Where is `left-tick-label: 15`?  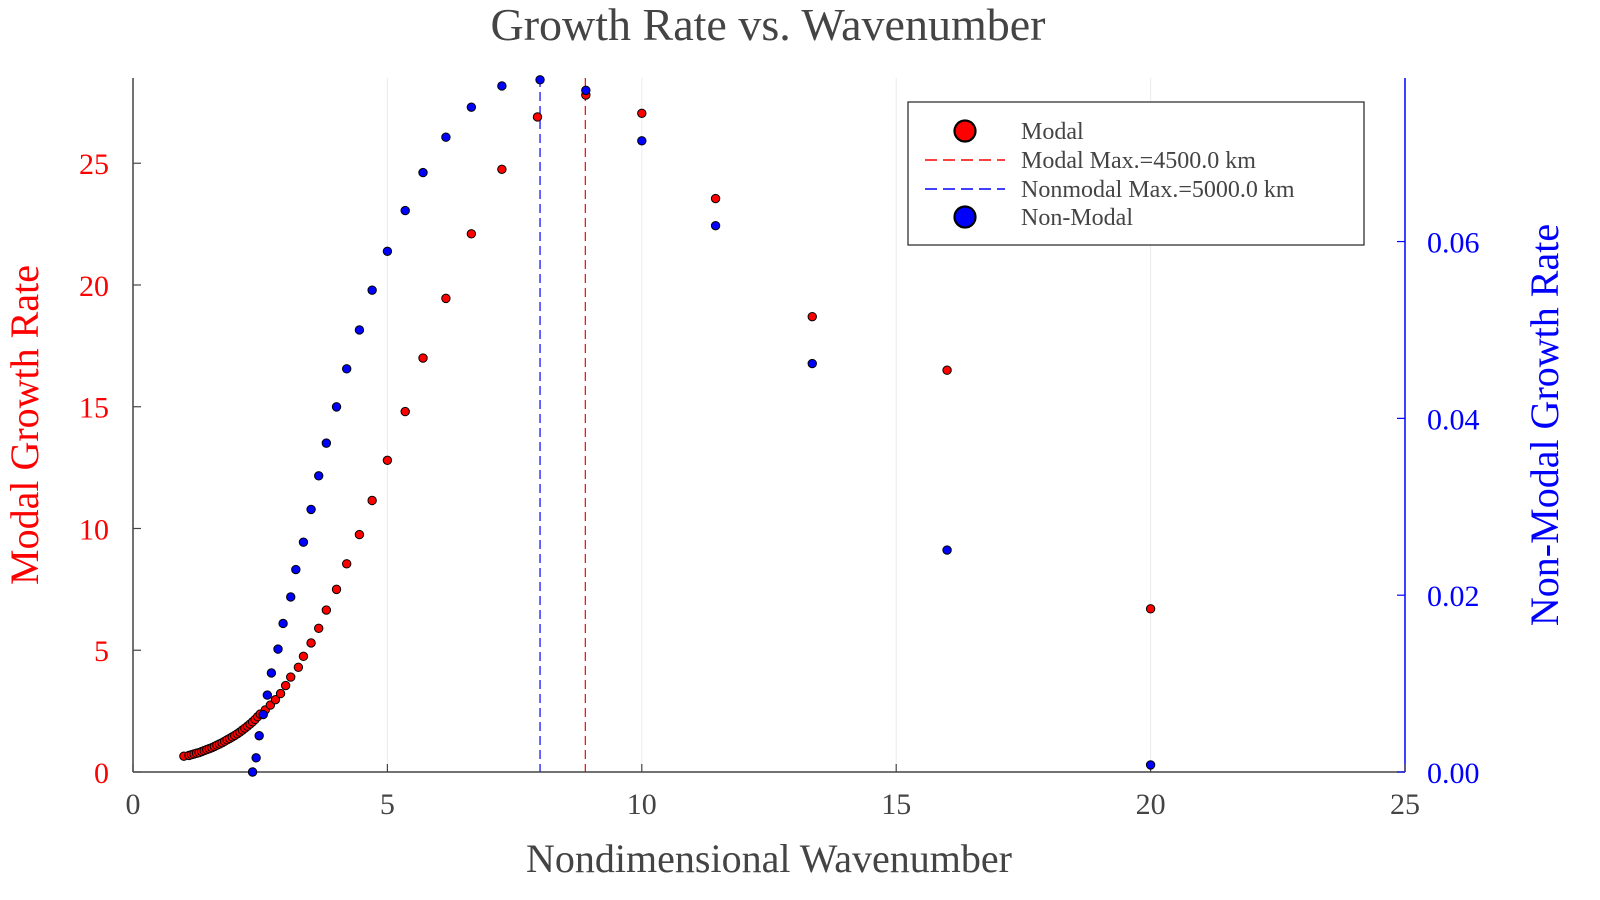 left-tick-label: 15 is located at coordinates (94, 408).